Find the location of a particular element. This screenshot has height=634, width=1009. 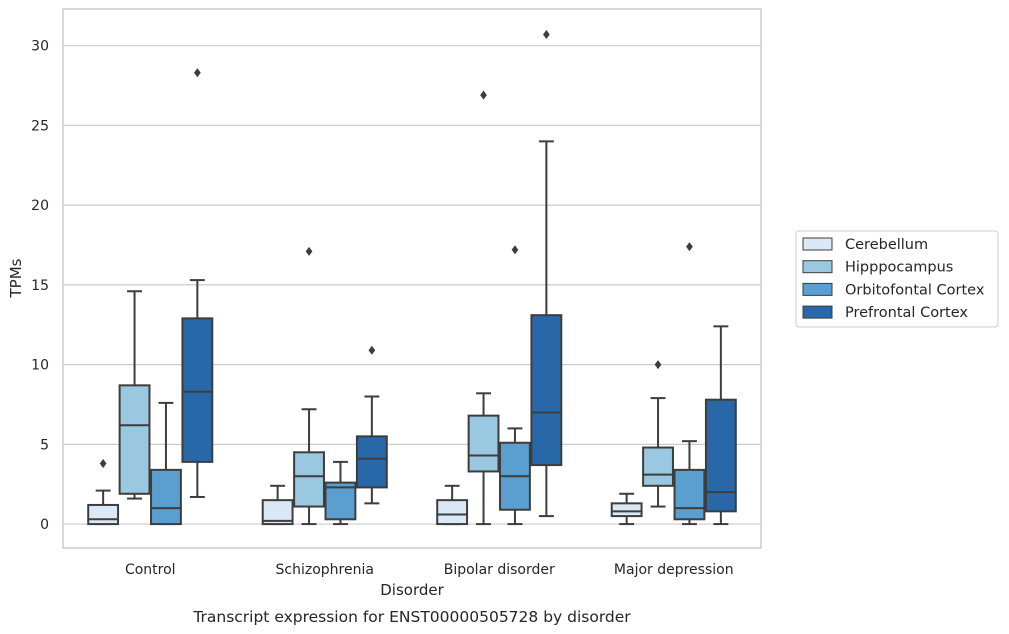

y-tick-label: 10 is located at coordinates (40, 366).